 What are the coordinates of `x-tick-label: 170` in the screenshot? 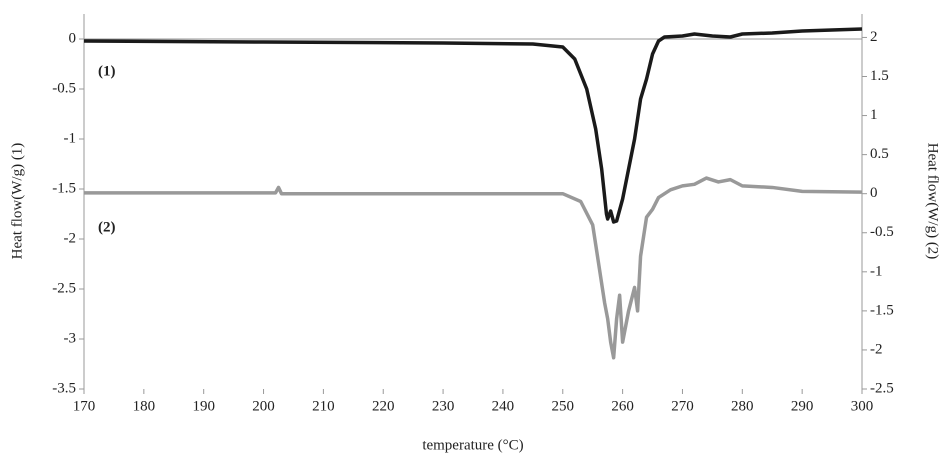 It's located at (84, 406).